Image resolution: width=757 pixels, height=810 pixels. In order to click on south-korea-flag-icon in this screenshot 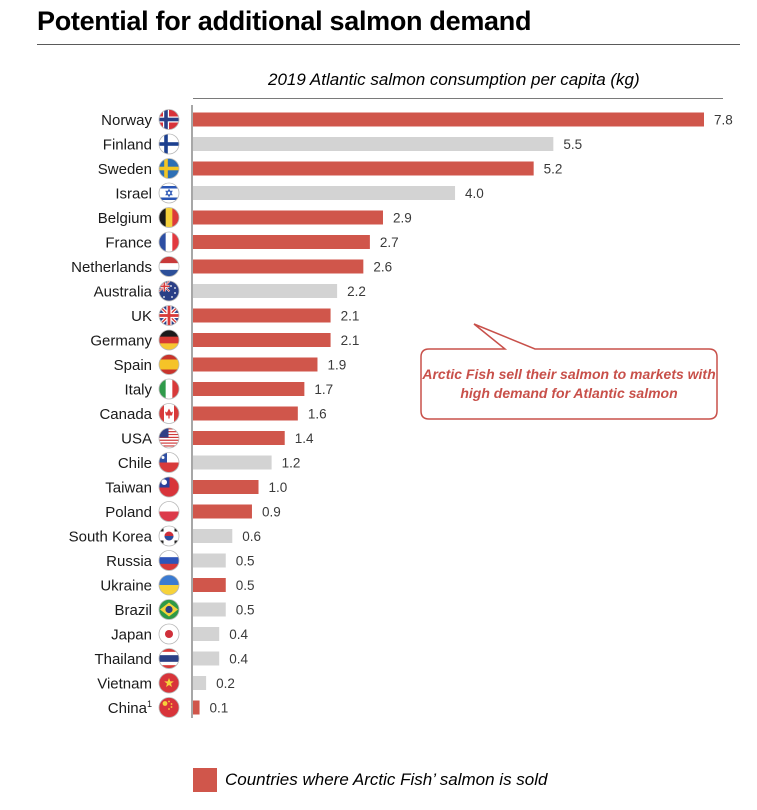, I will do `click(169, 536)`.